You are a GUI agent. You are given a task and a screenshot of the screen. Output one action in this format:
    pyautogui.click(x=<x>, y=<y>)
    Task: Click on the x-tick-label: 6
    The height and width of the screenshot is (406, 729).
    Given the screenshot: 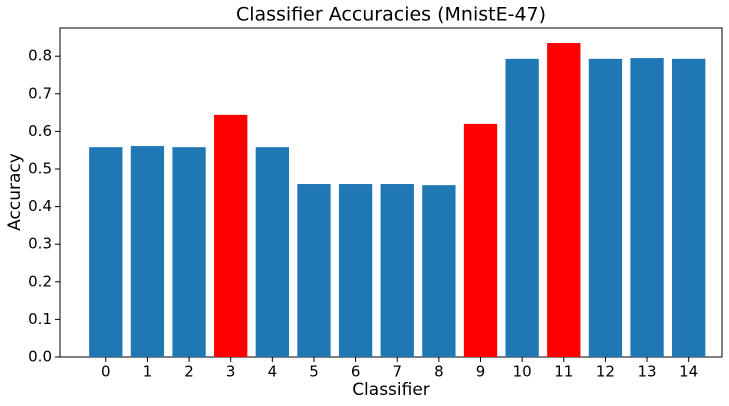 What is the action you would take?
    pyautogui.click(x=356, y=372)
    